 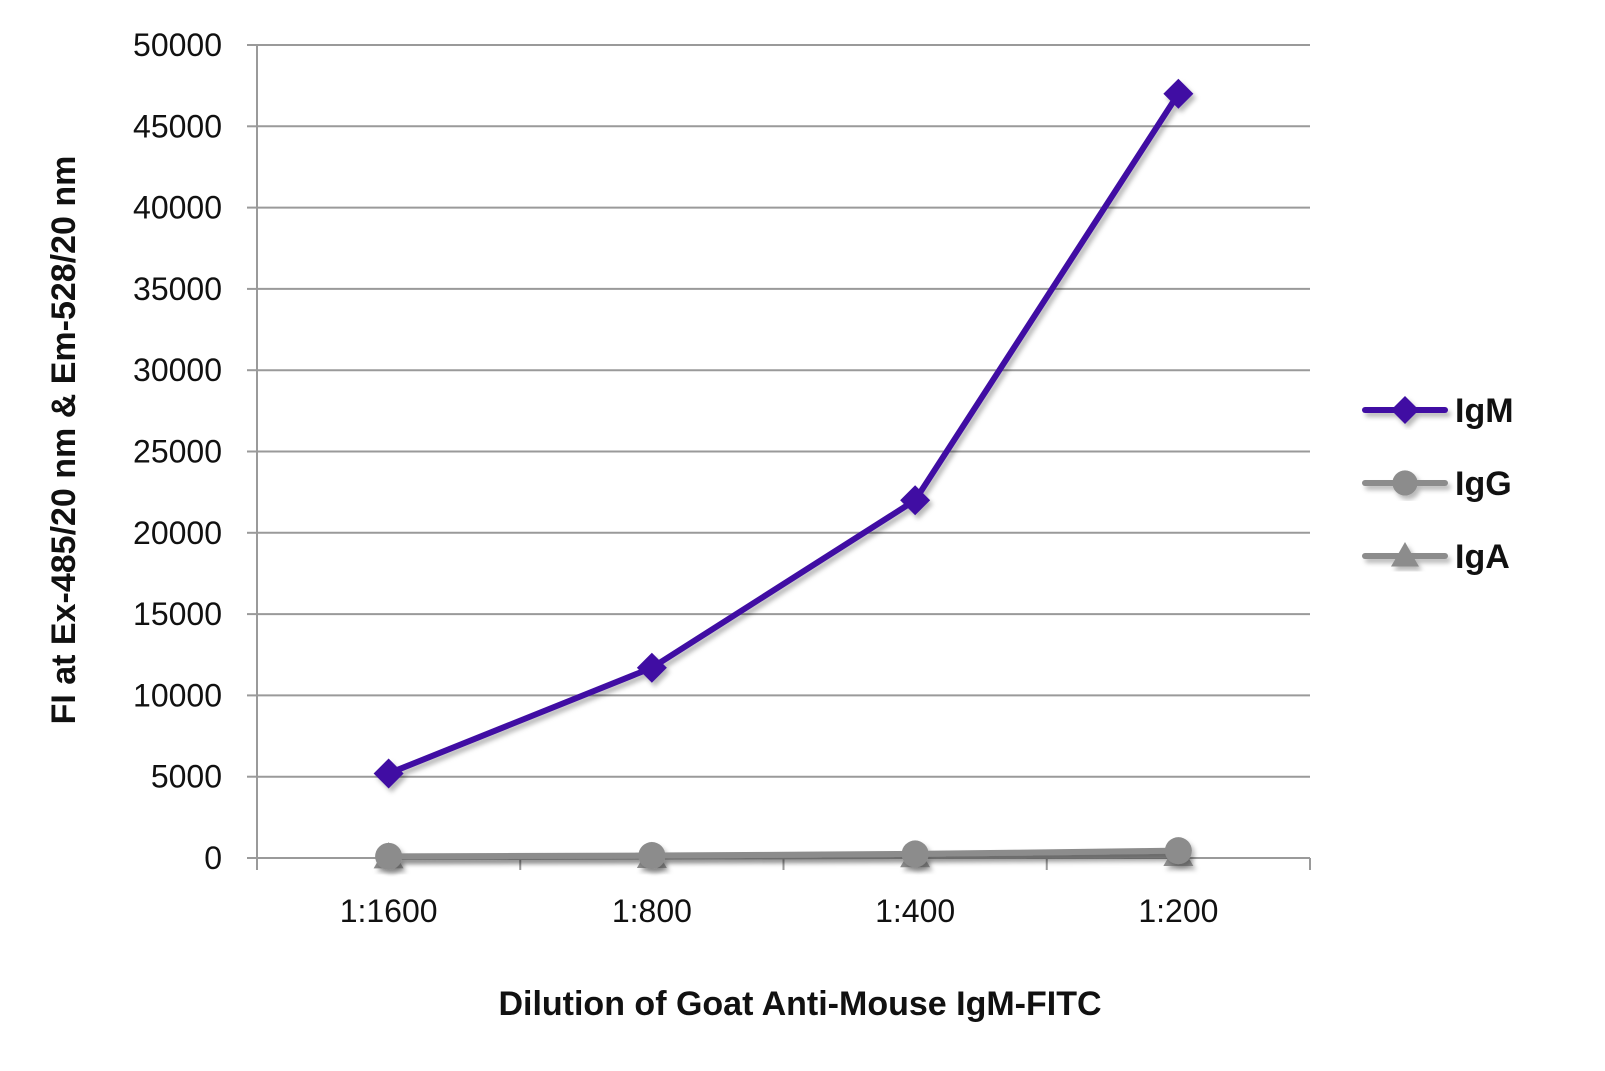 I want to click on legend: IgM IgG IgA, so click(x=1438, y=484).